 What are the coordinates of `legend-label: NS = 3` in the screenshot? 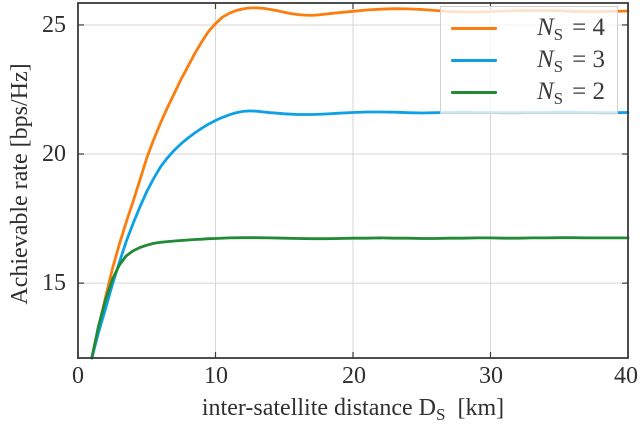 It's located at (551, 61).